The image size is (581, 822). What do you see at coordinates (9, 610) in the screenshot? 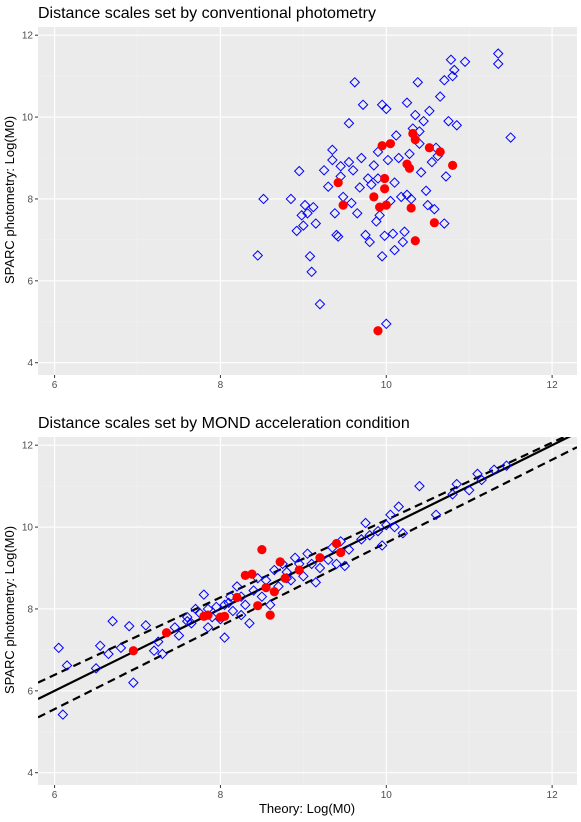
I see `bottom-chart-y-axis-label: SPARC photometry: Log(M0)` at bounding box center [9, 610].